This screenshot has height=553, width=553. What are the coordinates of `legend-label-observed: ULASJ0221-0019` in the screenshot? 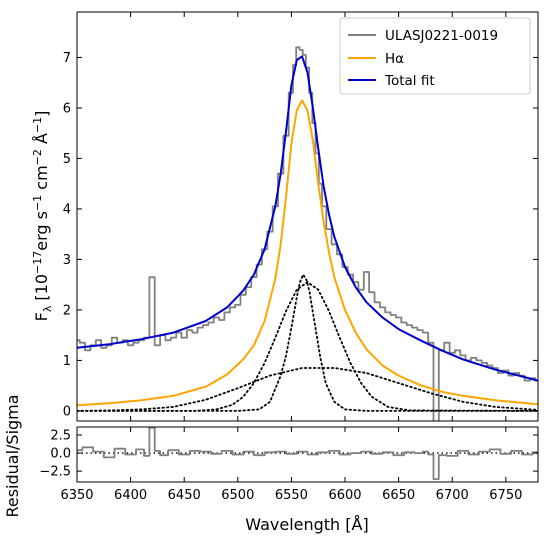 It's located at (441, 36).